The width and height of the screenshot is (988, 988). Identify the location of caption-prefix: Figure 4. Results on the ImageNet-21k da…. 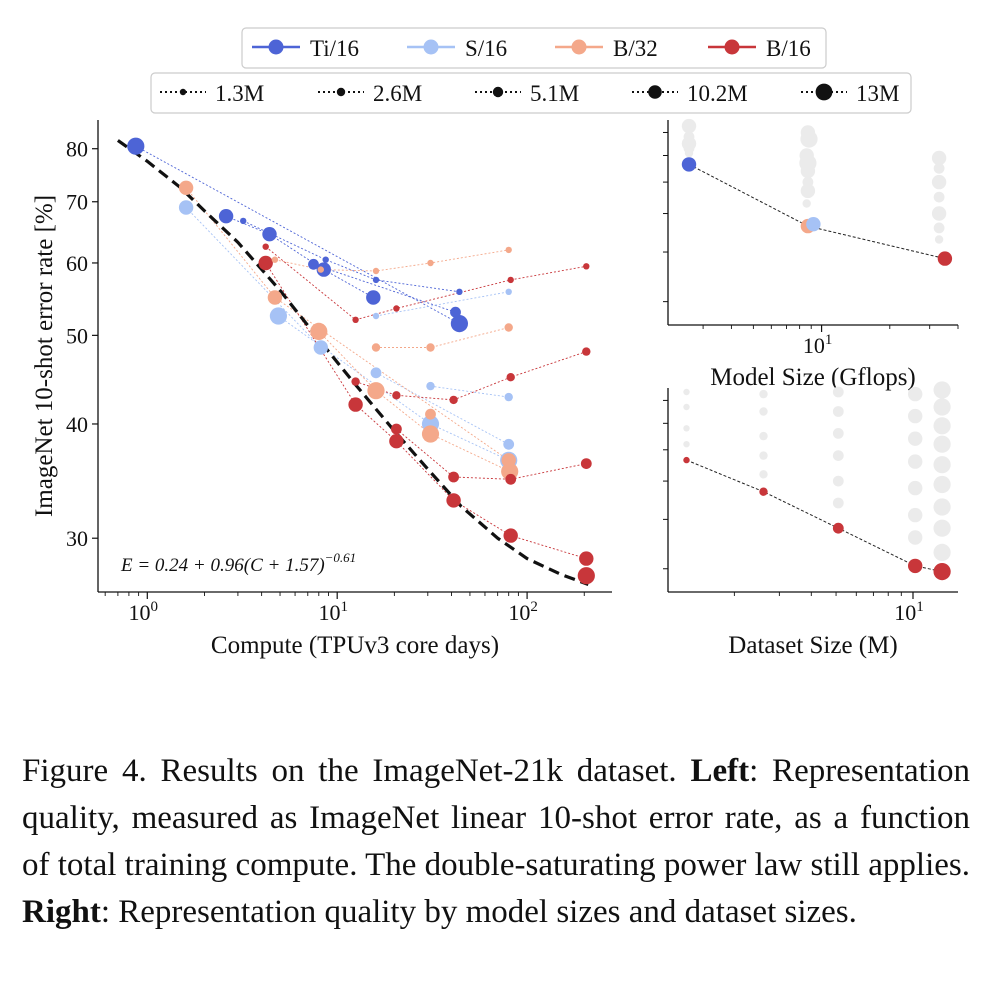
(356, 771).